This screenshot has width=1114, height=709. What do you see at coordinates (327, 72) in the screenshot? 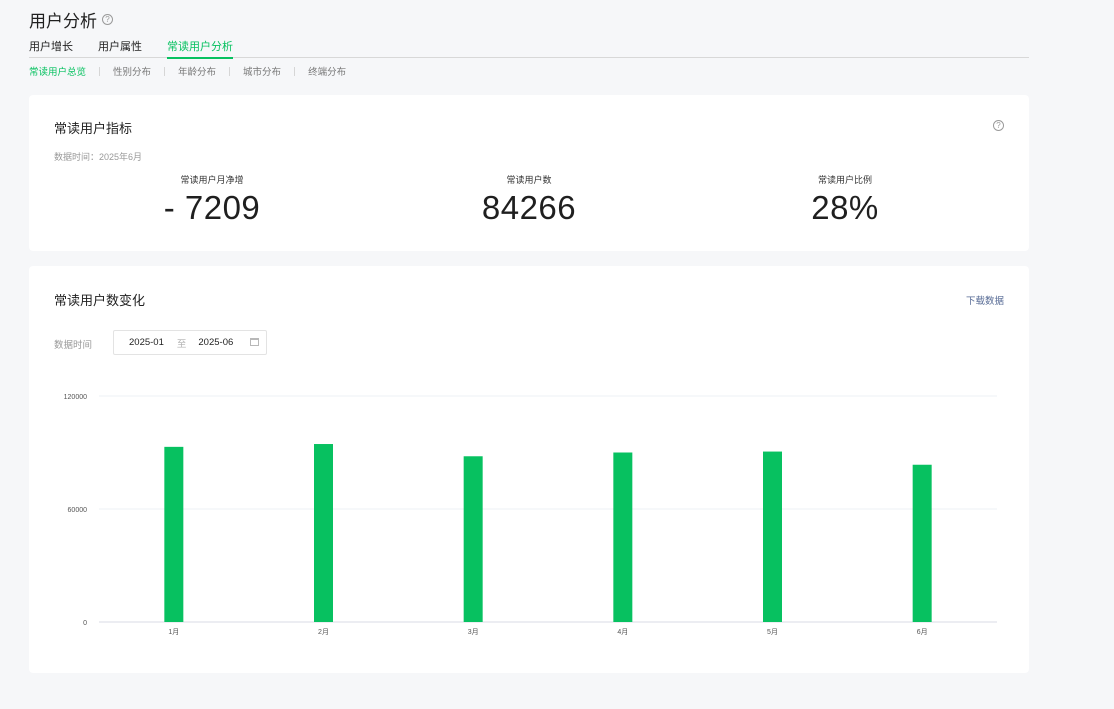
I see `subtab-device: 终端分布` at bounding box center [327, 72].